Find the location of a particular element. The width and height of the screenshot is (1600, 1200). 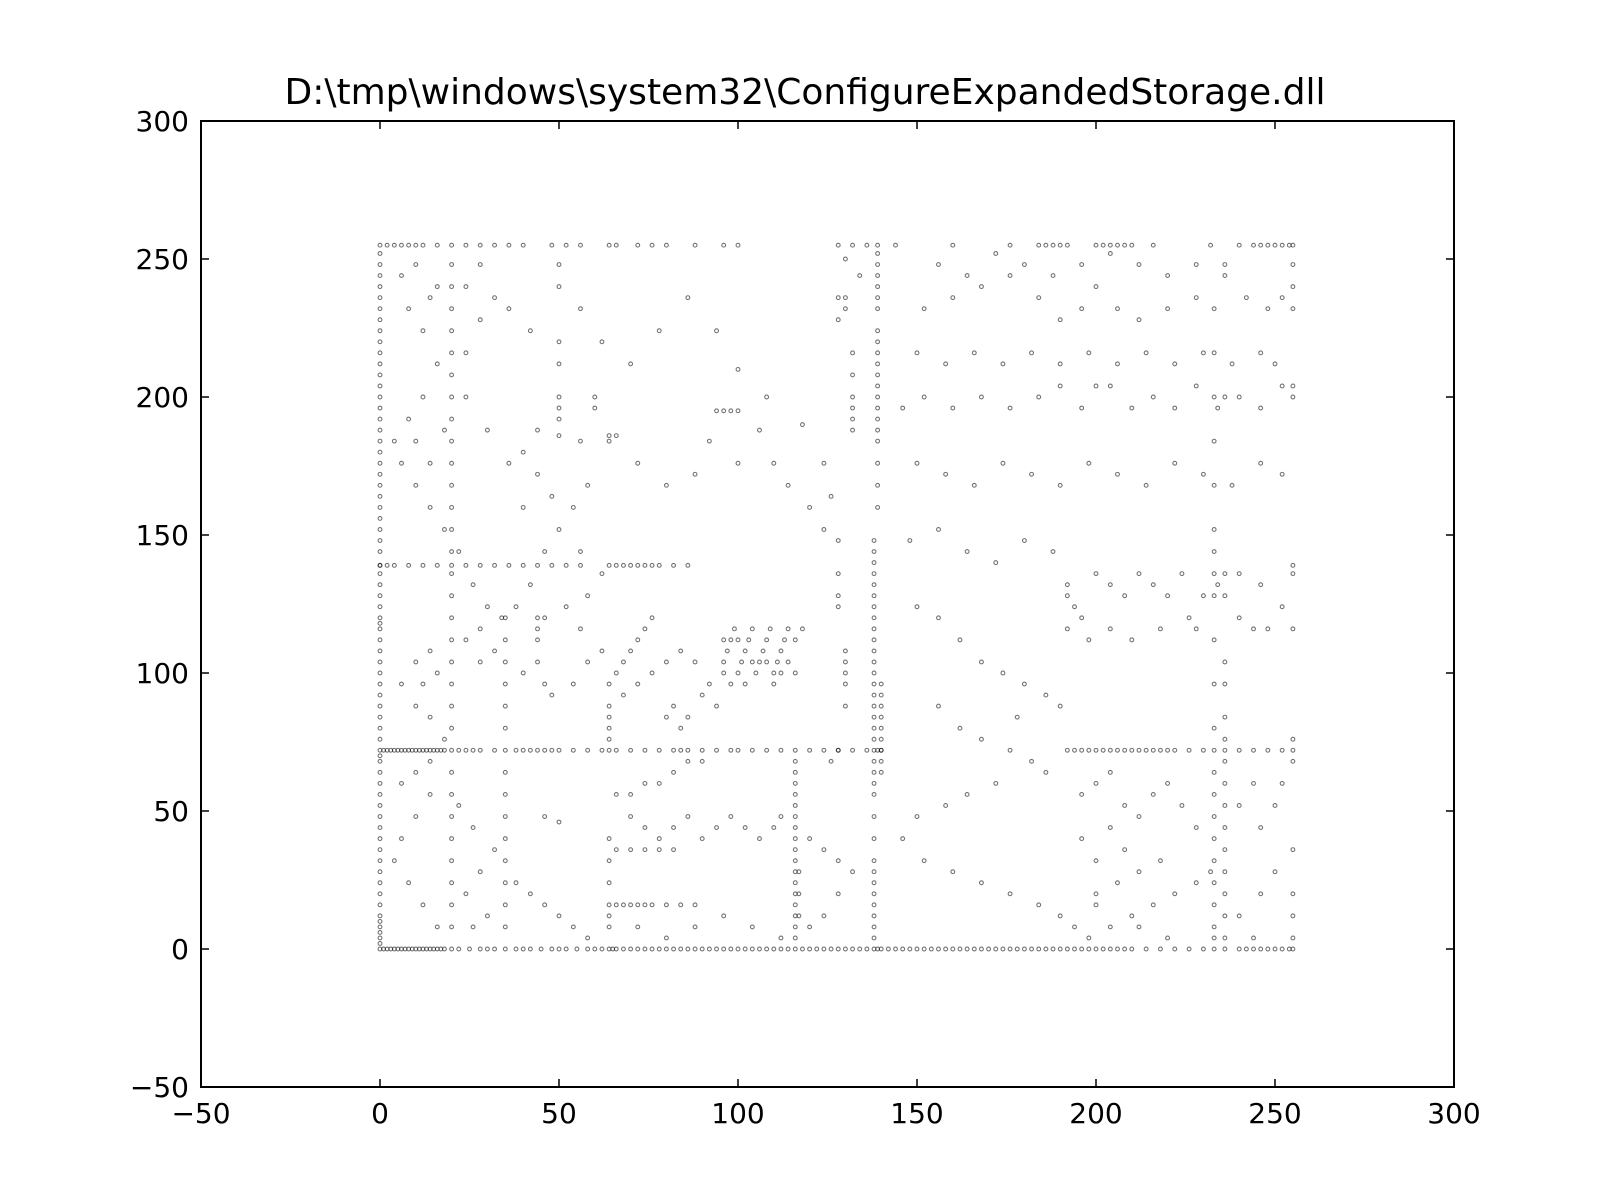

y-tick-label: 50 is located at coordinates (171, 811).